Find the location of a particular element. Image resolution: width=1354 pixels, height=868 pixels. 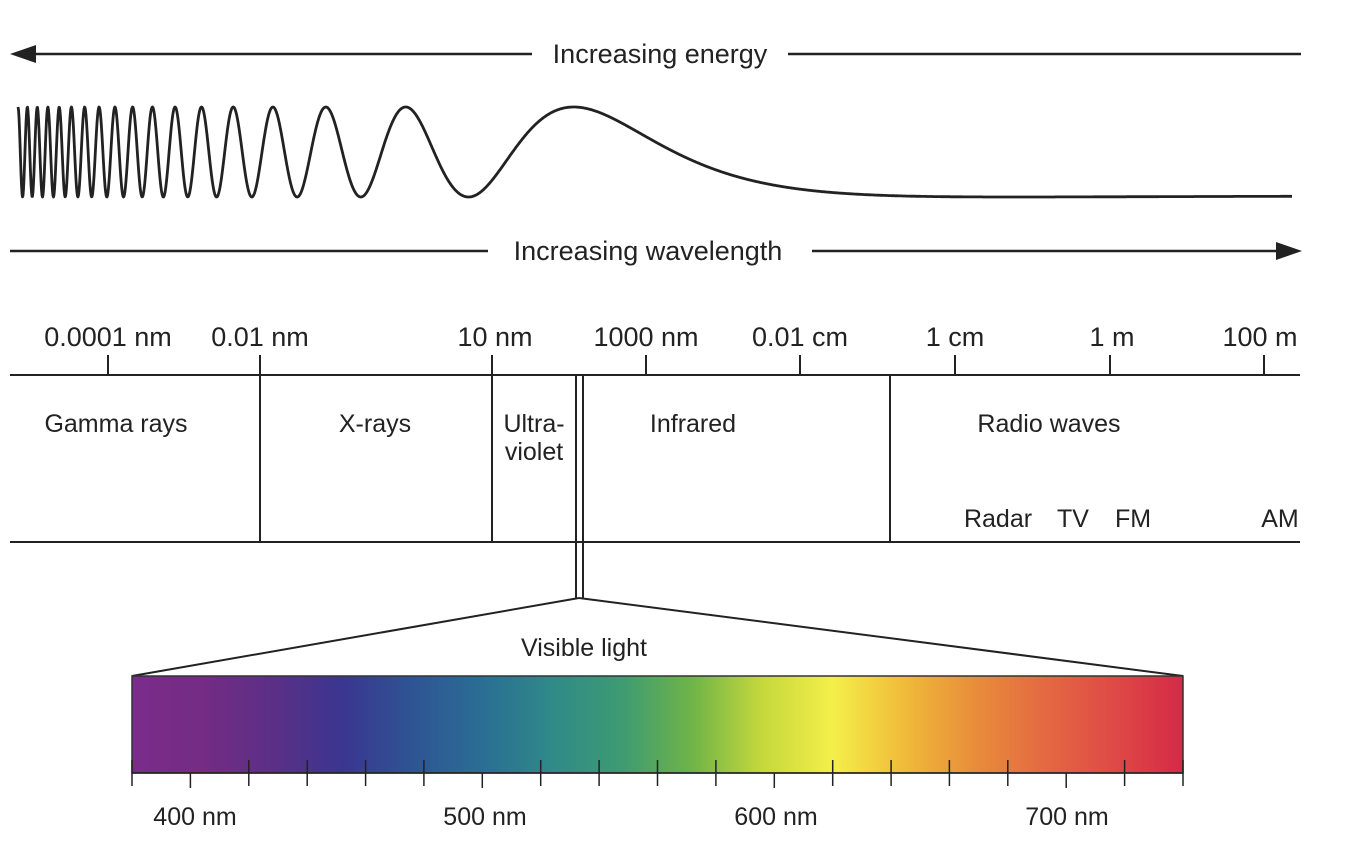

visible-tick-label-600nm: 600 nm is located at coordinates (775, 817).